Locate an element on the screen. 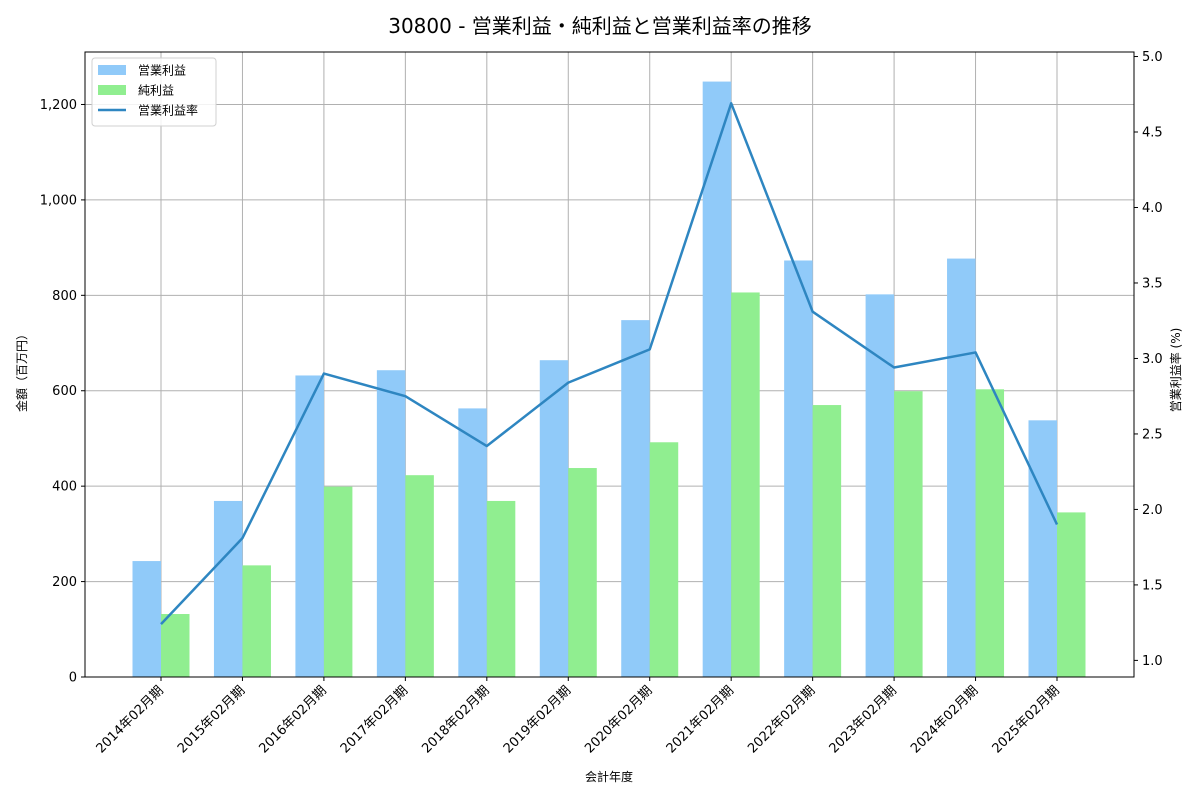  y-tick-label: 800 is located at coordinates (64, 296).